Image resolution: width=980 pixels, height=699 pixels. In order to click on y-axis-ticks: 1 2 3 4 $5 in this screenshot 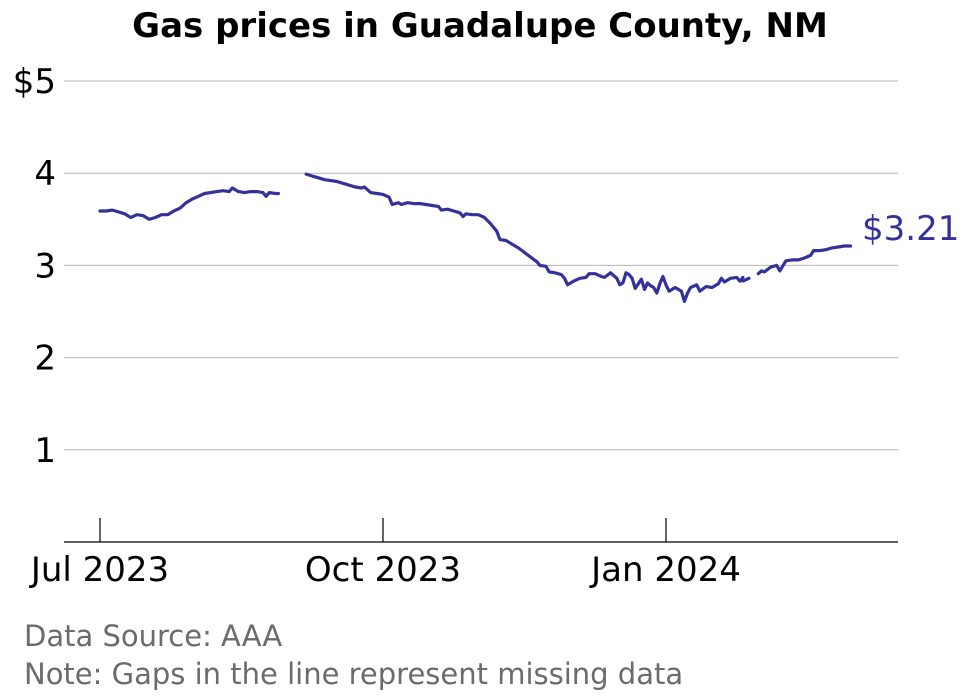, I will do `click(34, 266)`.